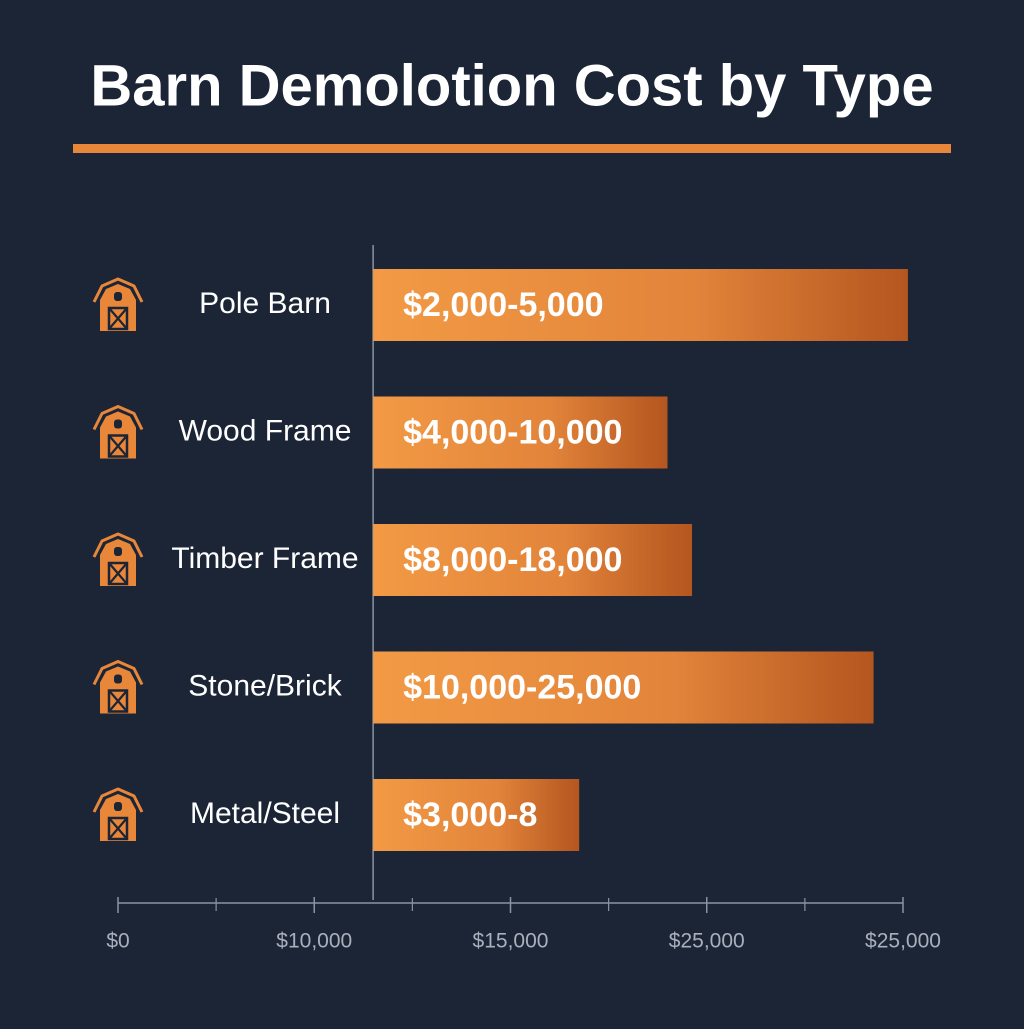  What do you see at coordinates (511, 85) in the screenshot?
I see `chart-title: Barn Demolotion Cost by Type` at bounding box center [511, 85].